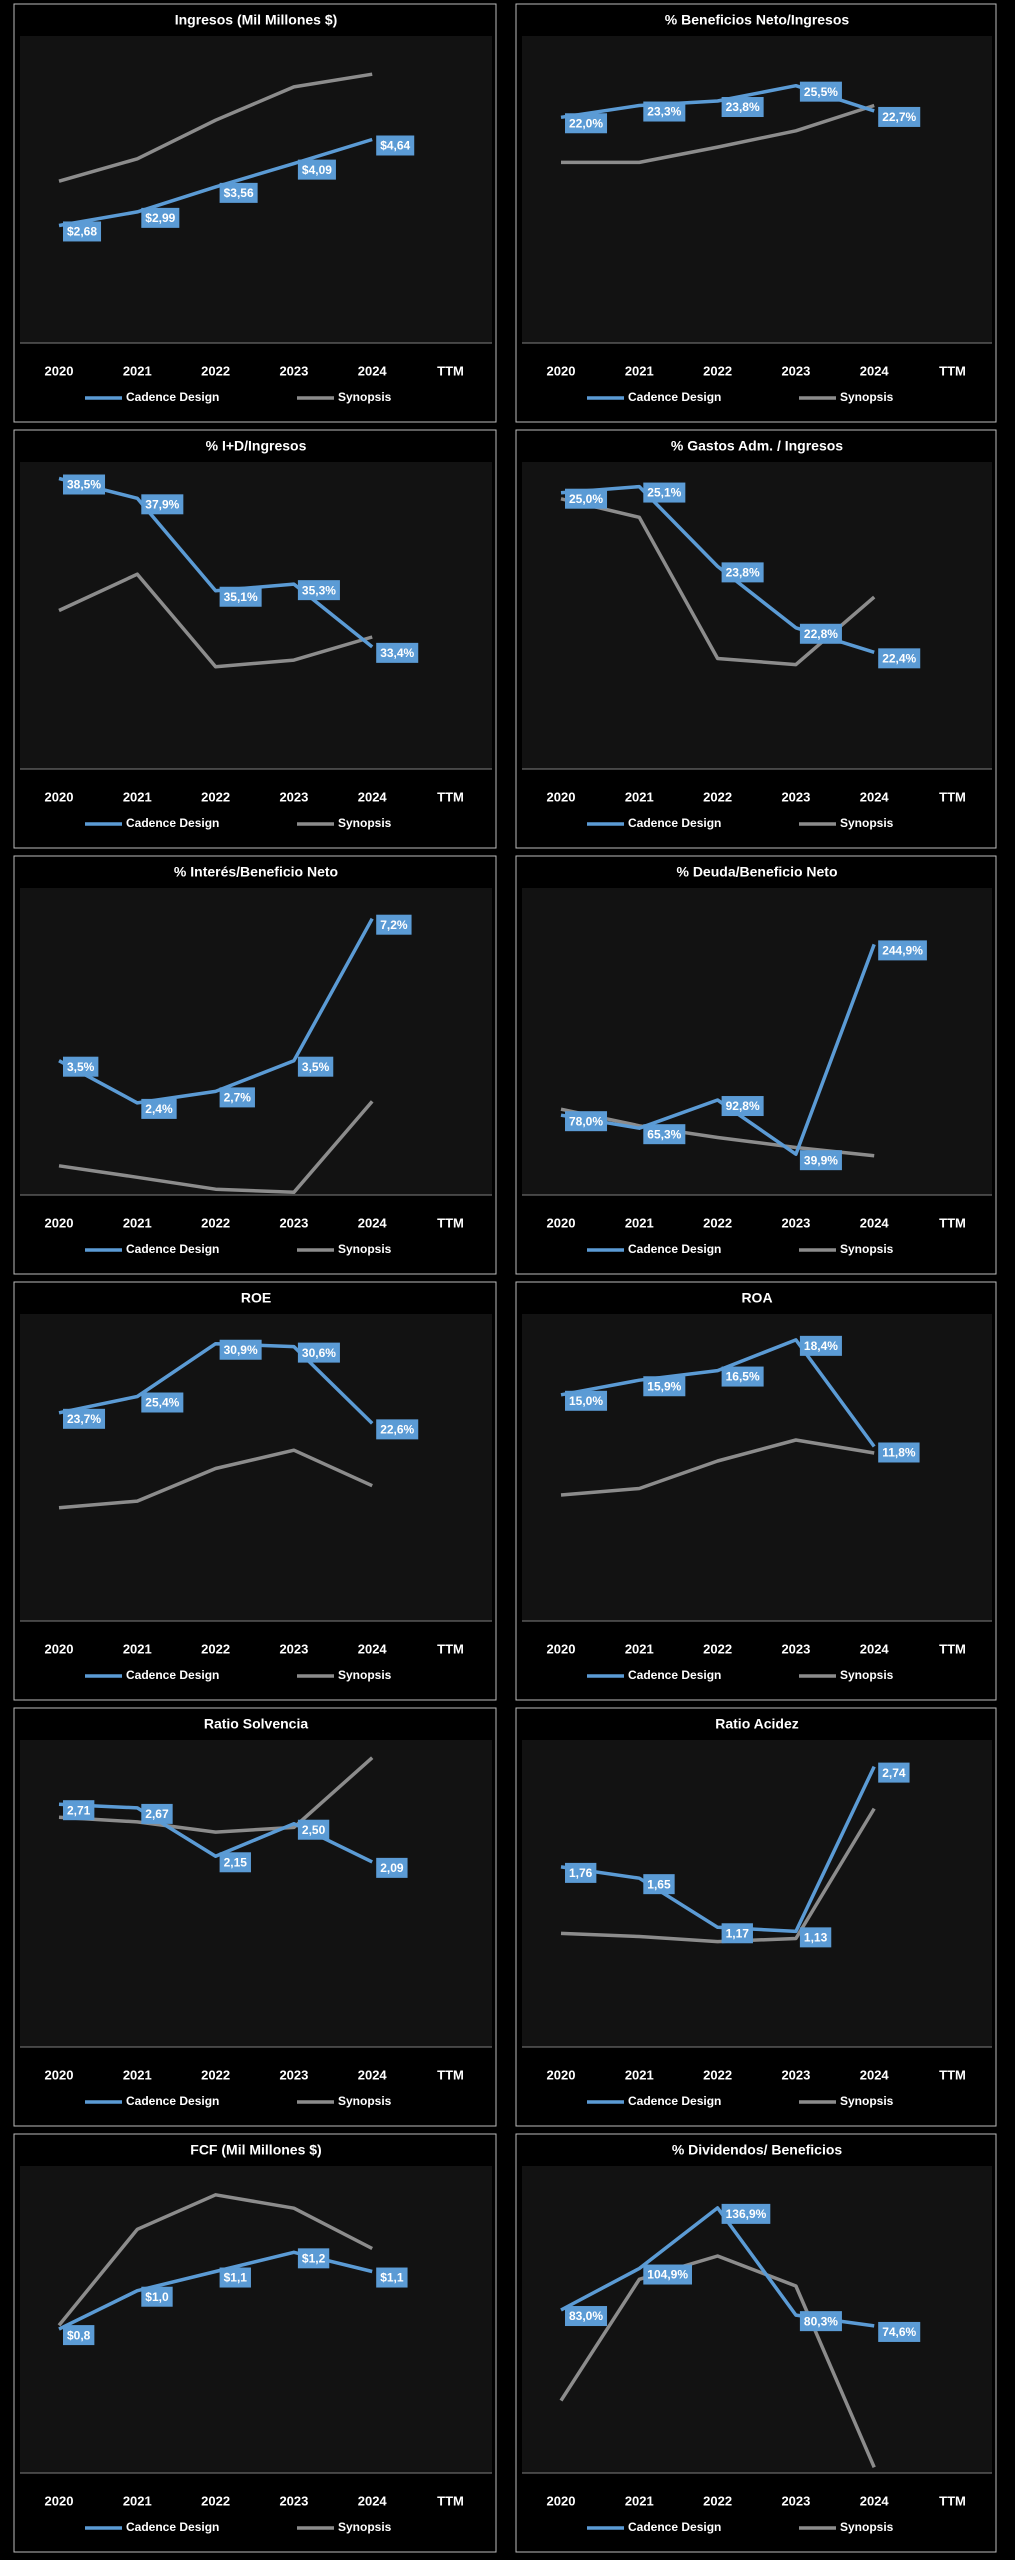  I want to click on data-label: $2,68, so click(82, 231).